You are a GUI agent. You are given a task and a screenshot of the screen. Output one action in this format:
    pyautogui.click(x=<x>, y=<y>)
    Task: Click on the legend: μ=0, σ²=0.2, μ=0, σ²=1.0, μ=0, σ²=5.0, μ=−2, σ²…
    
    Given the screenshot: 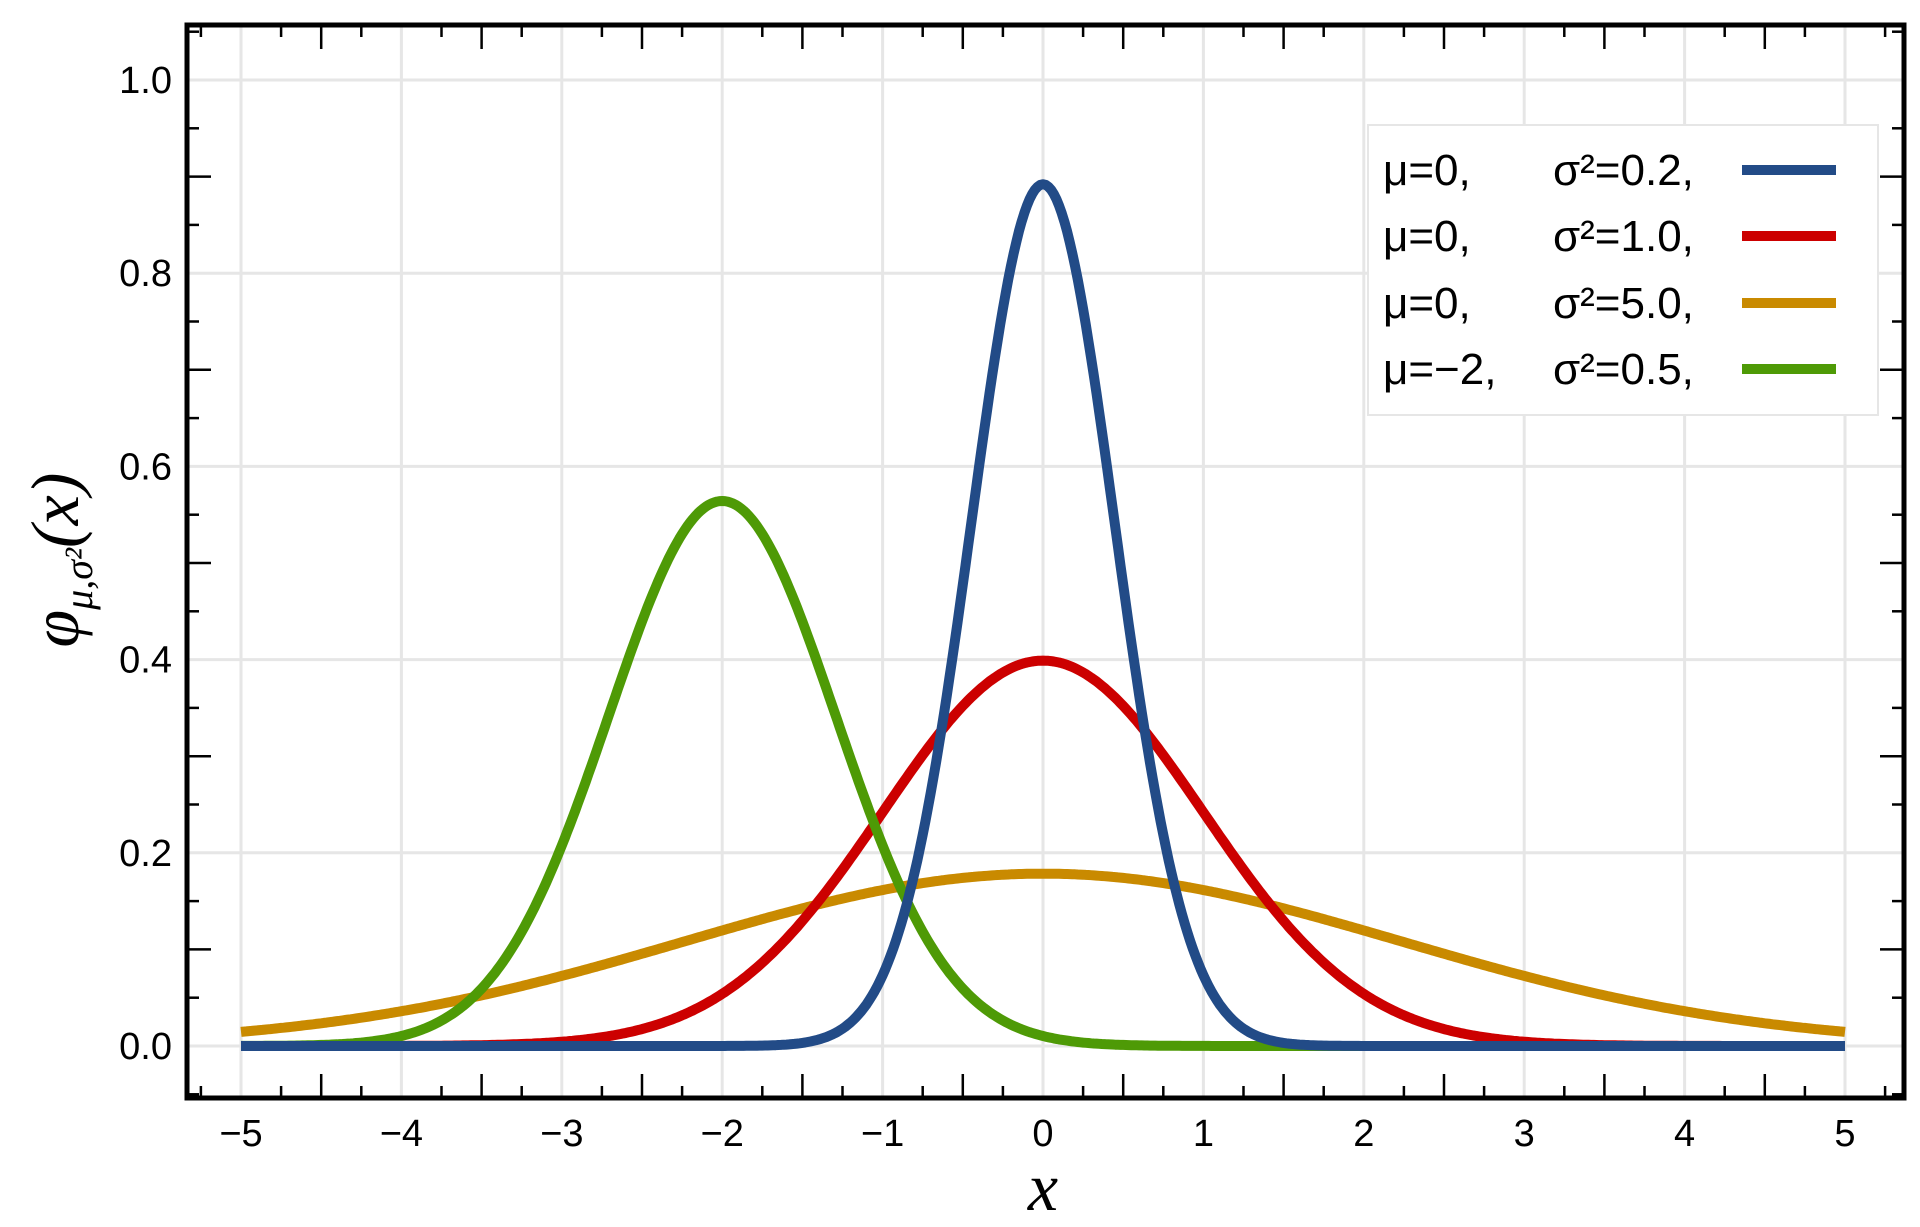 What is the action you would take?
    pyautogui.click(x=1623, y=270)
    